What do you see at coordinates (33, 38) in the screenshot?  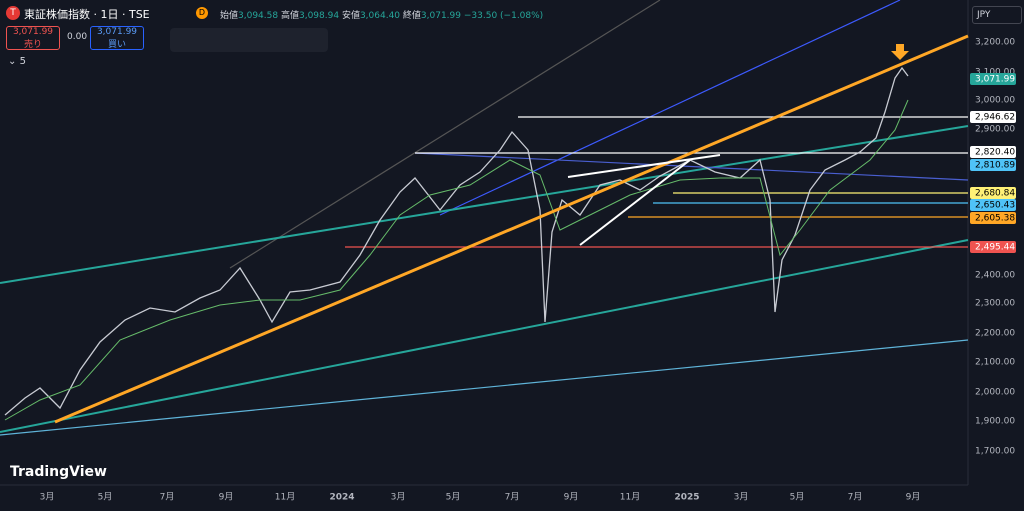 I see `sell-button: 3,071.99 売り` at bounding box center [33, 38].